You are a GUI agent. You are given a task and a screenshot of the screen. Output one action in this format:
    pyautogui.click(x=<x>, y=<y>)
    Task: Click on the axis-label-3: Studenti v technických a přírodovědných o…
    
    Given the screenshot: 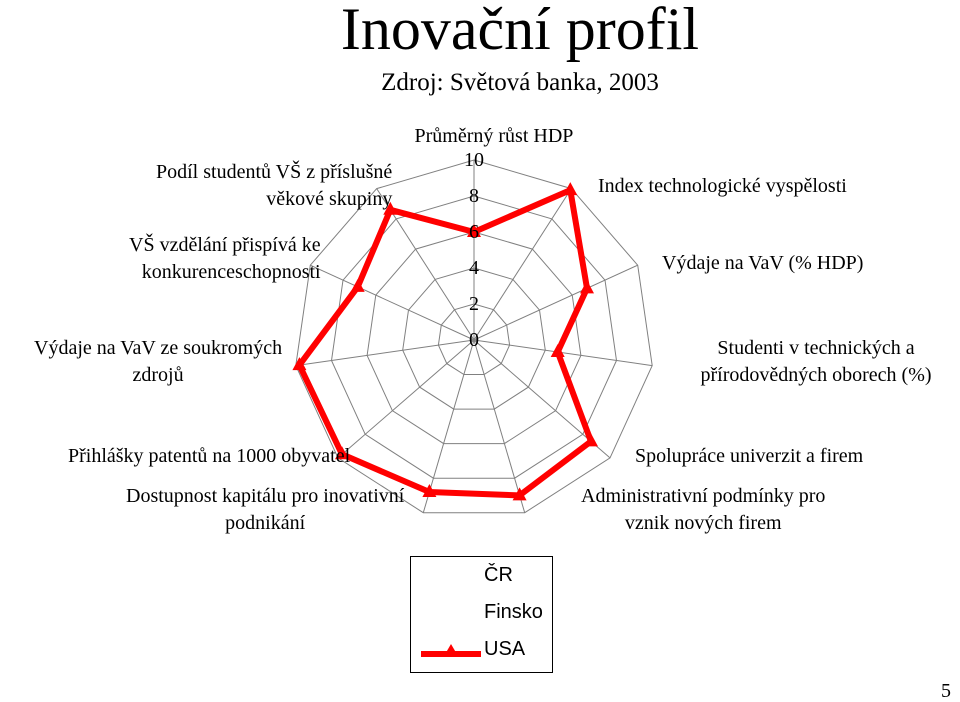 What is the action you would take?
    pyautogui.click(x=816, y=362)
    